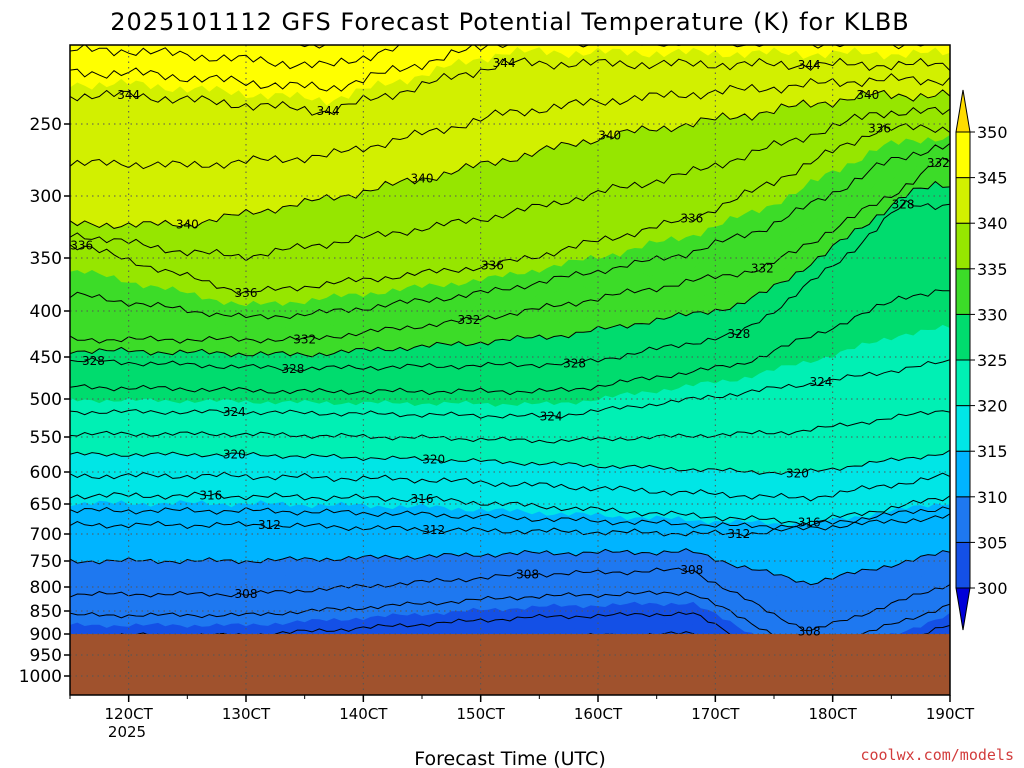 This screenshot has height=768, width=1024. What do you see at coordinates (992, 314) in the screenshot?
I see `colorbar-tick-label: 330` at bounding box center [992, 314].